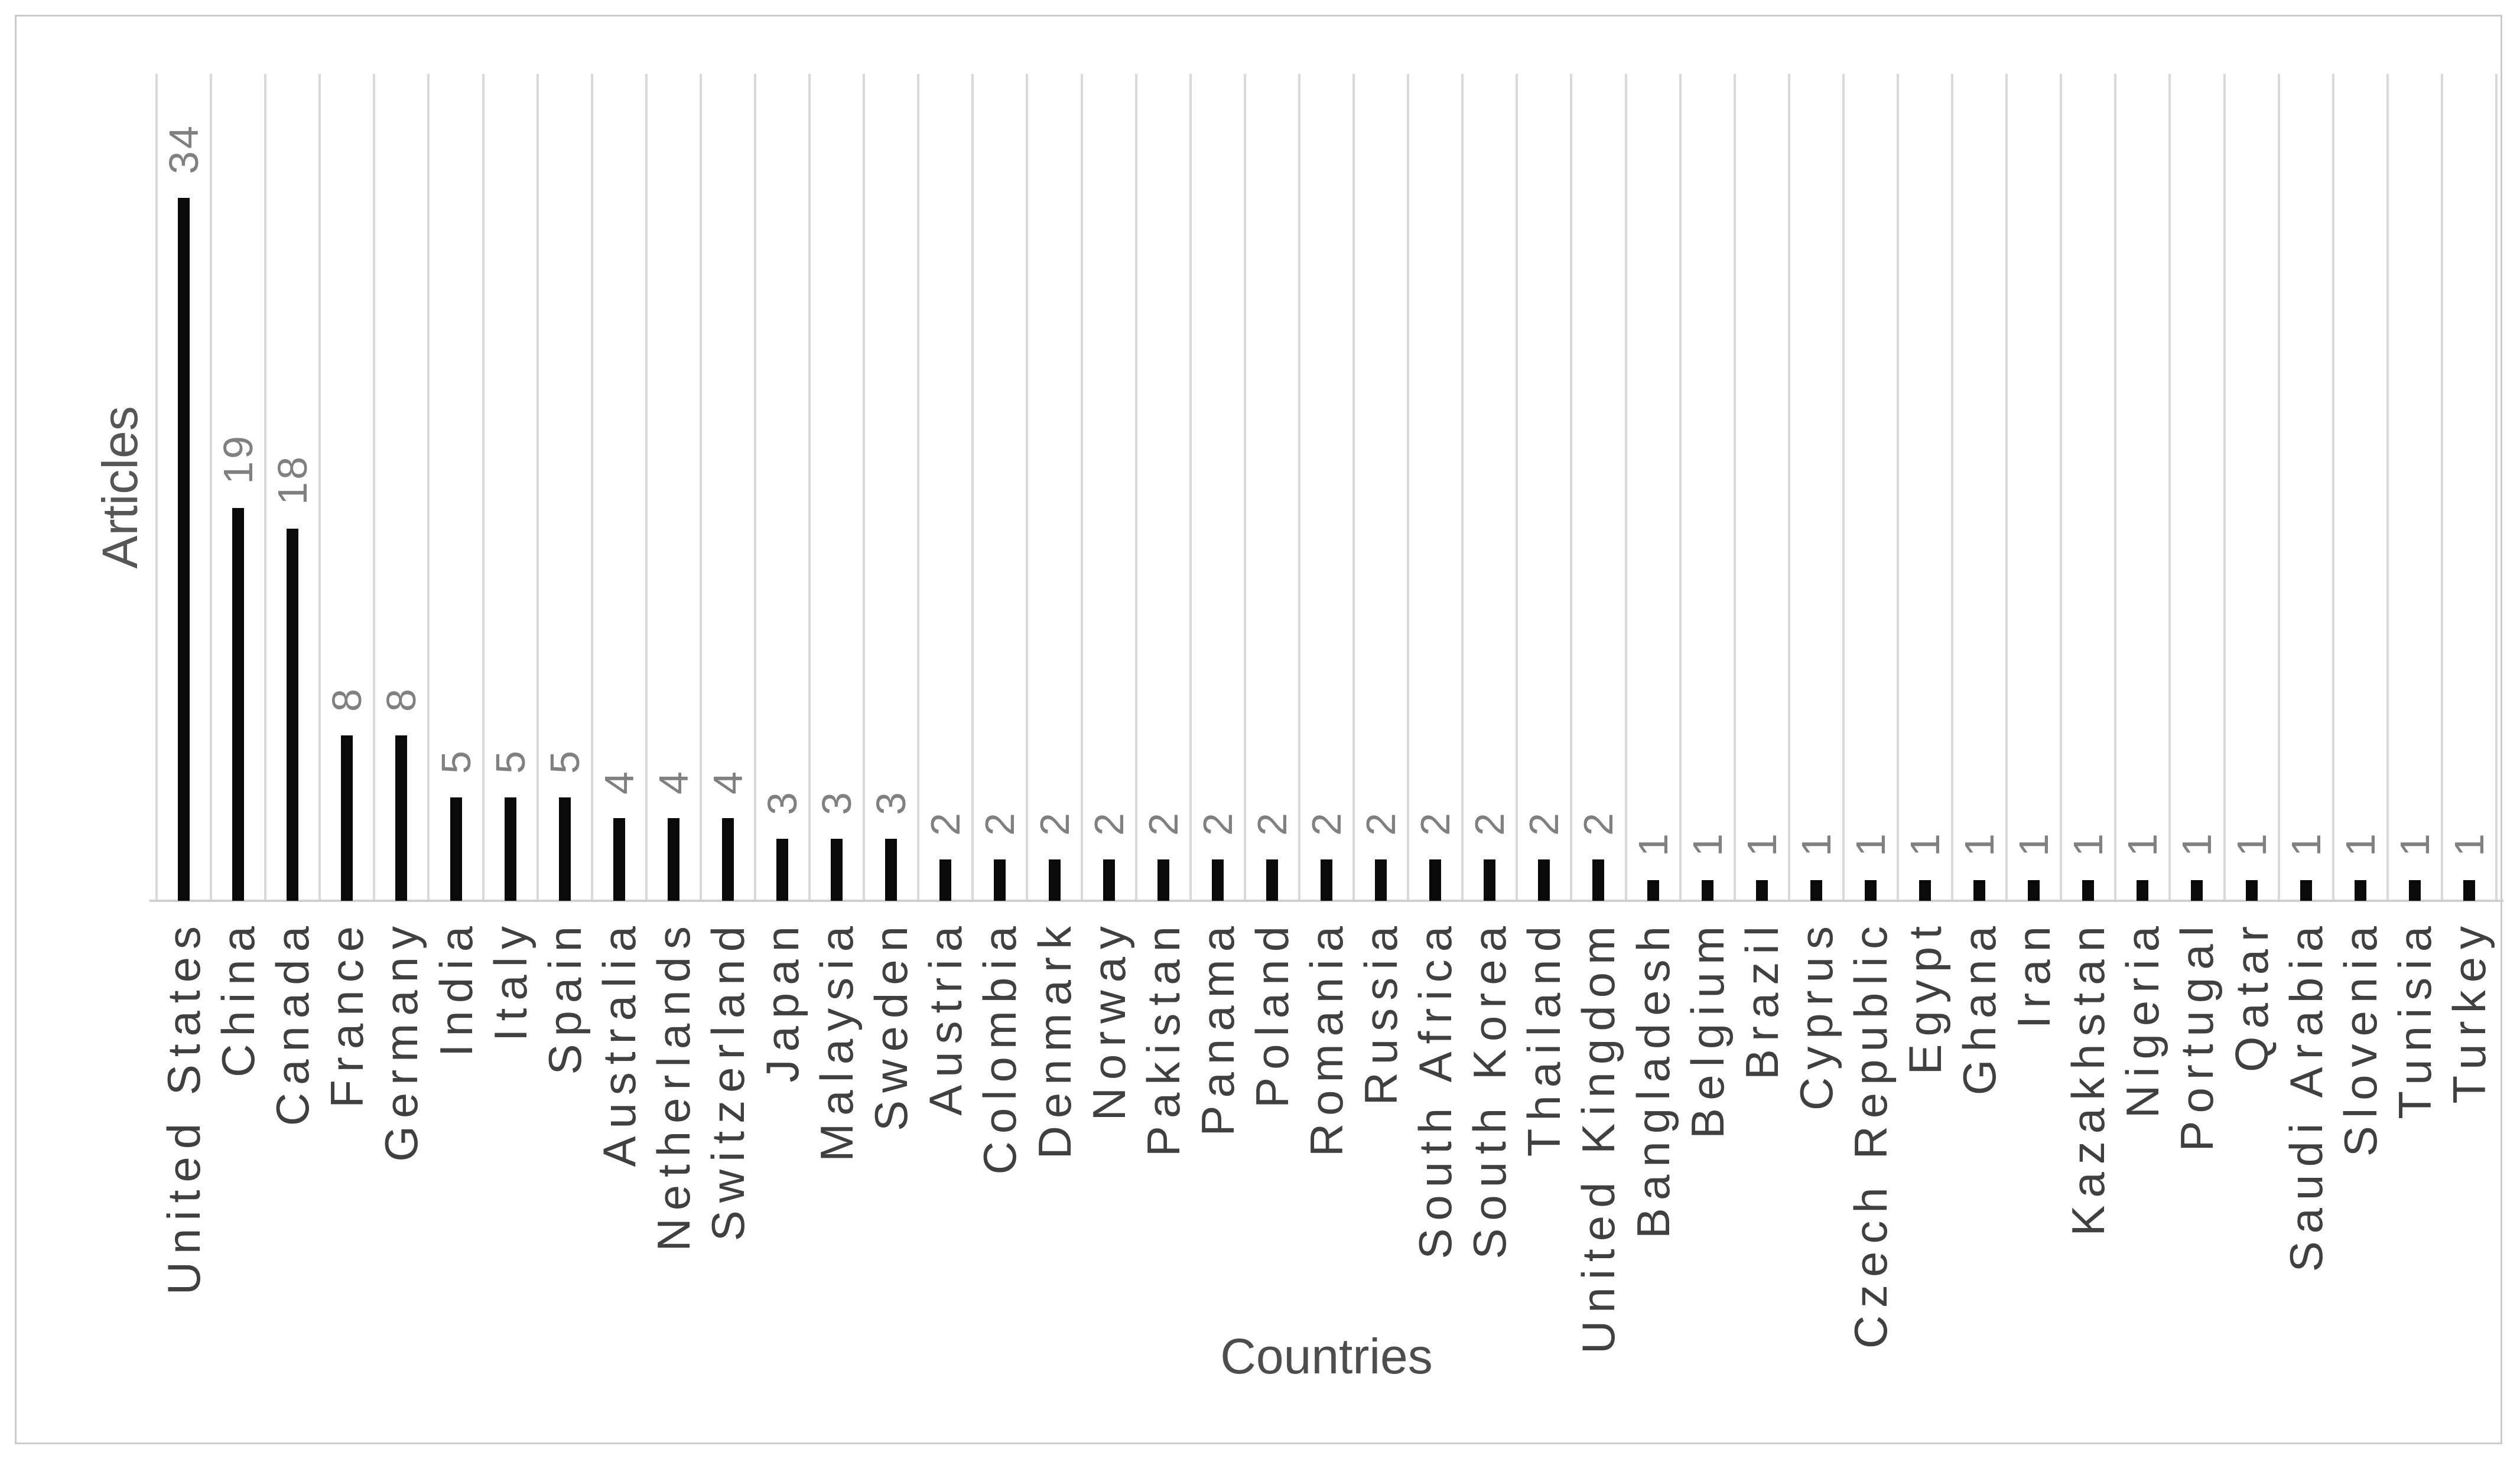  Describe the element at coordinates (1544, 880) in the screenshot. I see `bar-thailand` at that location.